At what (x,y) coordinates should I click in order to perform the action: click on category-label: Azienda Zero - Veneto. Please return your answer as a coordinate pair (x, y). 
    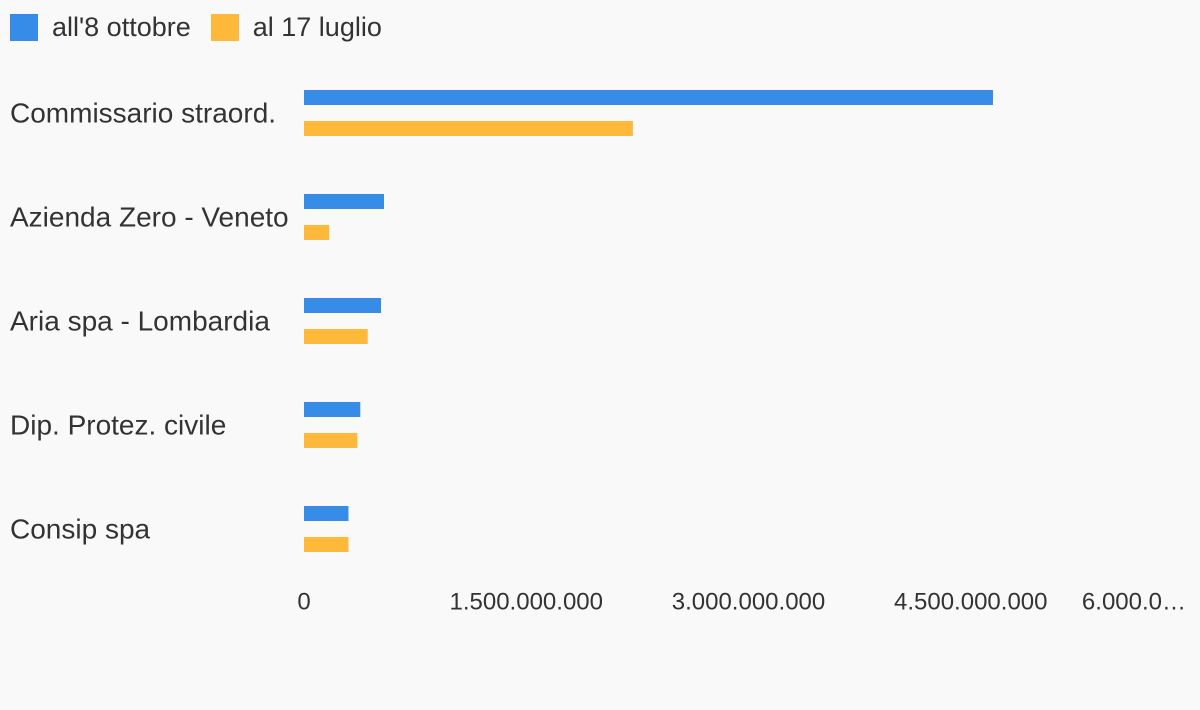
    Looking at the image, I should click on (149, 216).